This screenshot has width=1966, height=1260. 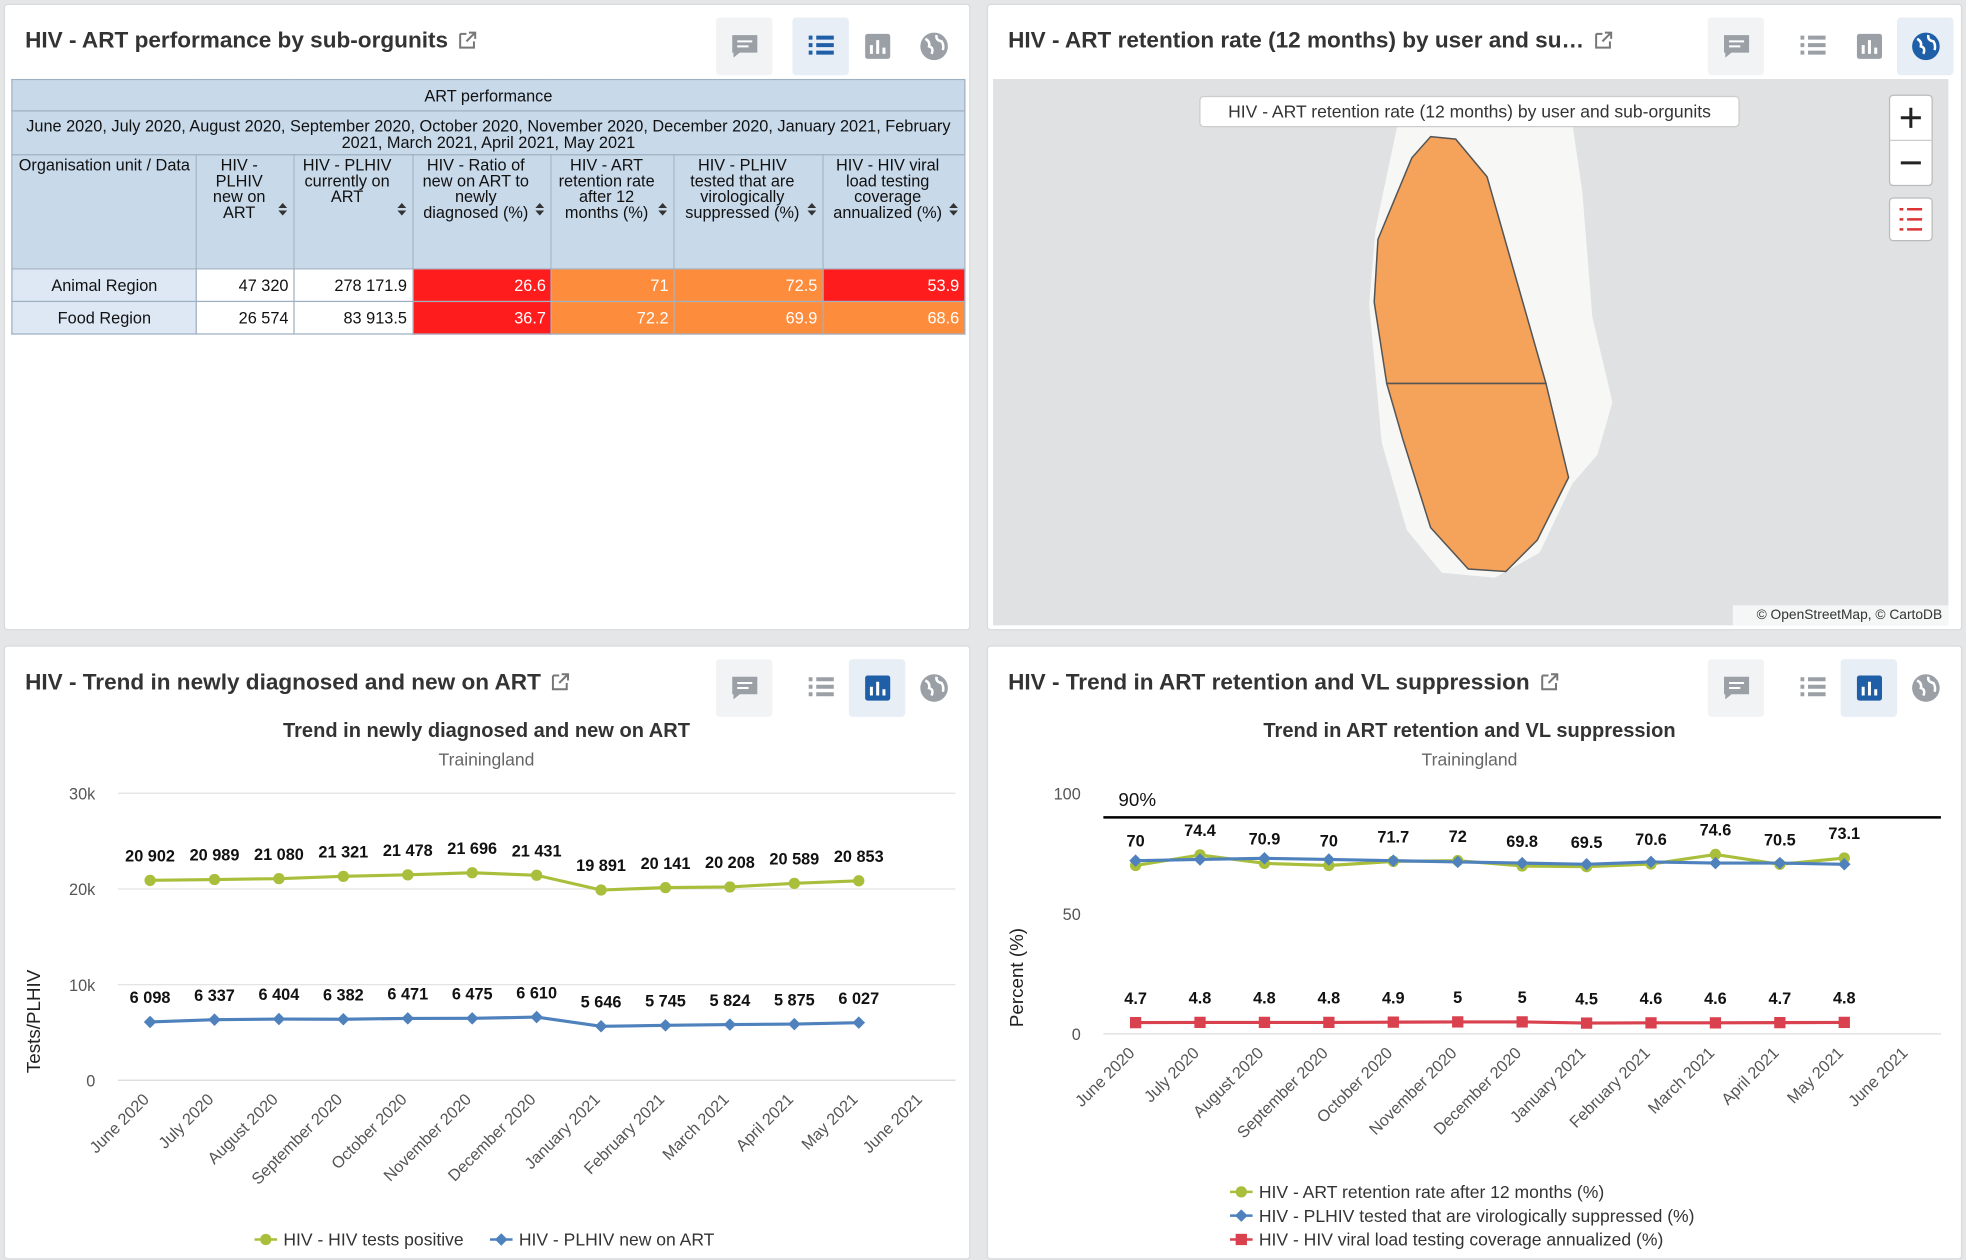 What do you see at coordinates (482, 317) in the screenshot?
I see `cell: 36.7` at bounding box center [482, 317].